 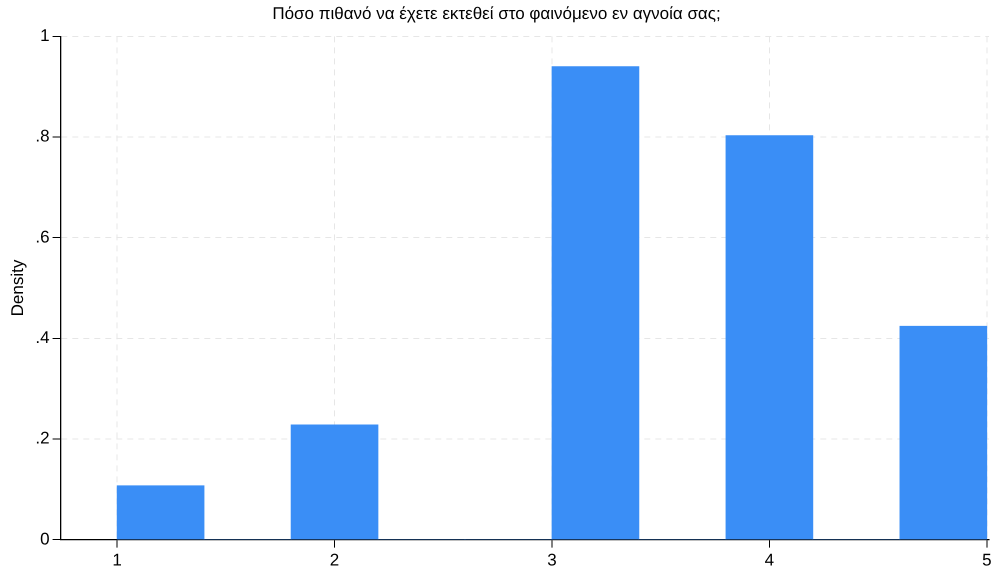 I want to click on y-tick-label: .4, so click(x=42, y=338).